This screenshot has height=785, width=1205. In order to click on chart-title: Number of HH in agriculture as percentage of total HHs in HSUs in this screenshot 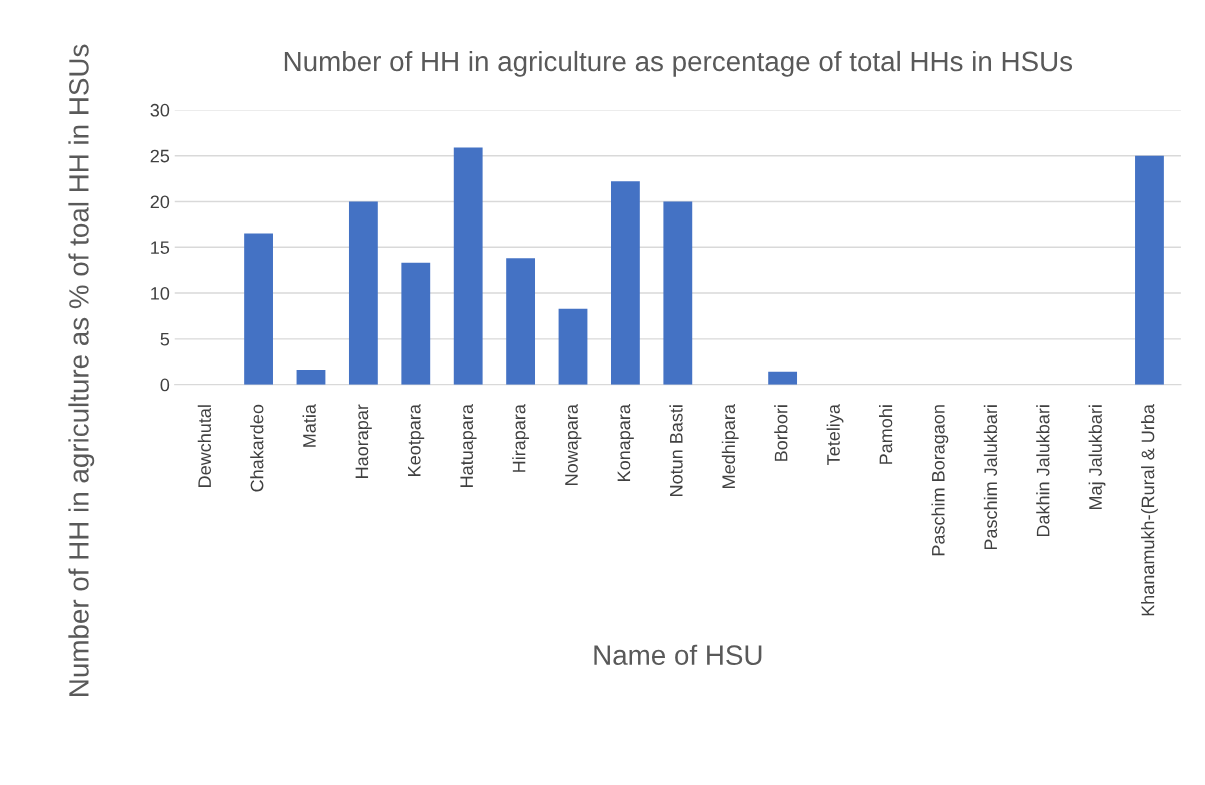, I will do `click(678, 63)`.